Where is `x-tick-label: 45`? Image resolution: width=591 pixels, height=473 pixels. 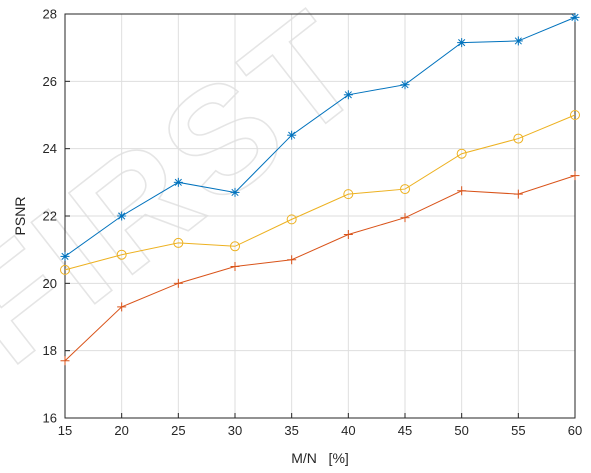 x-tick-label: 45 is located at coordinates (405, 430).